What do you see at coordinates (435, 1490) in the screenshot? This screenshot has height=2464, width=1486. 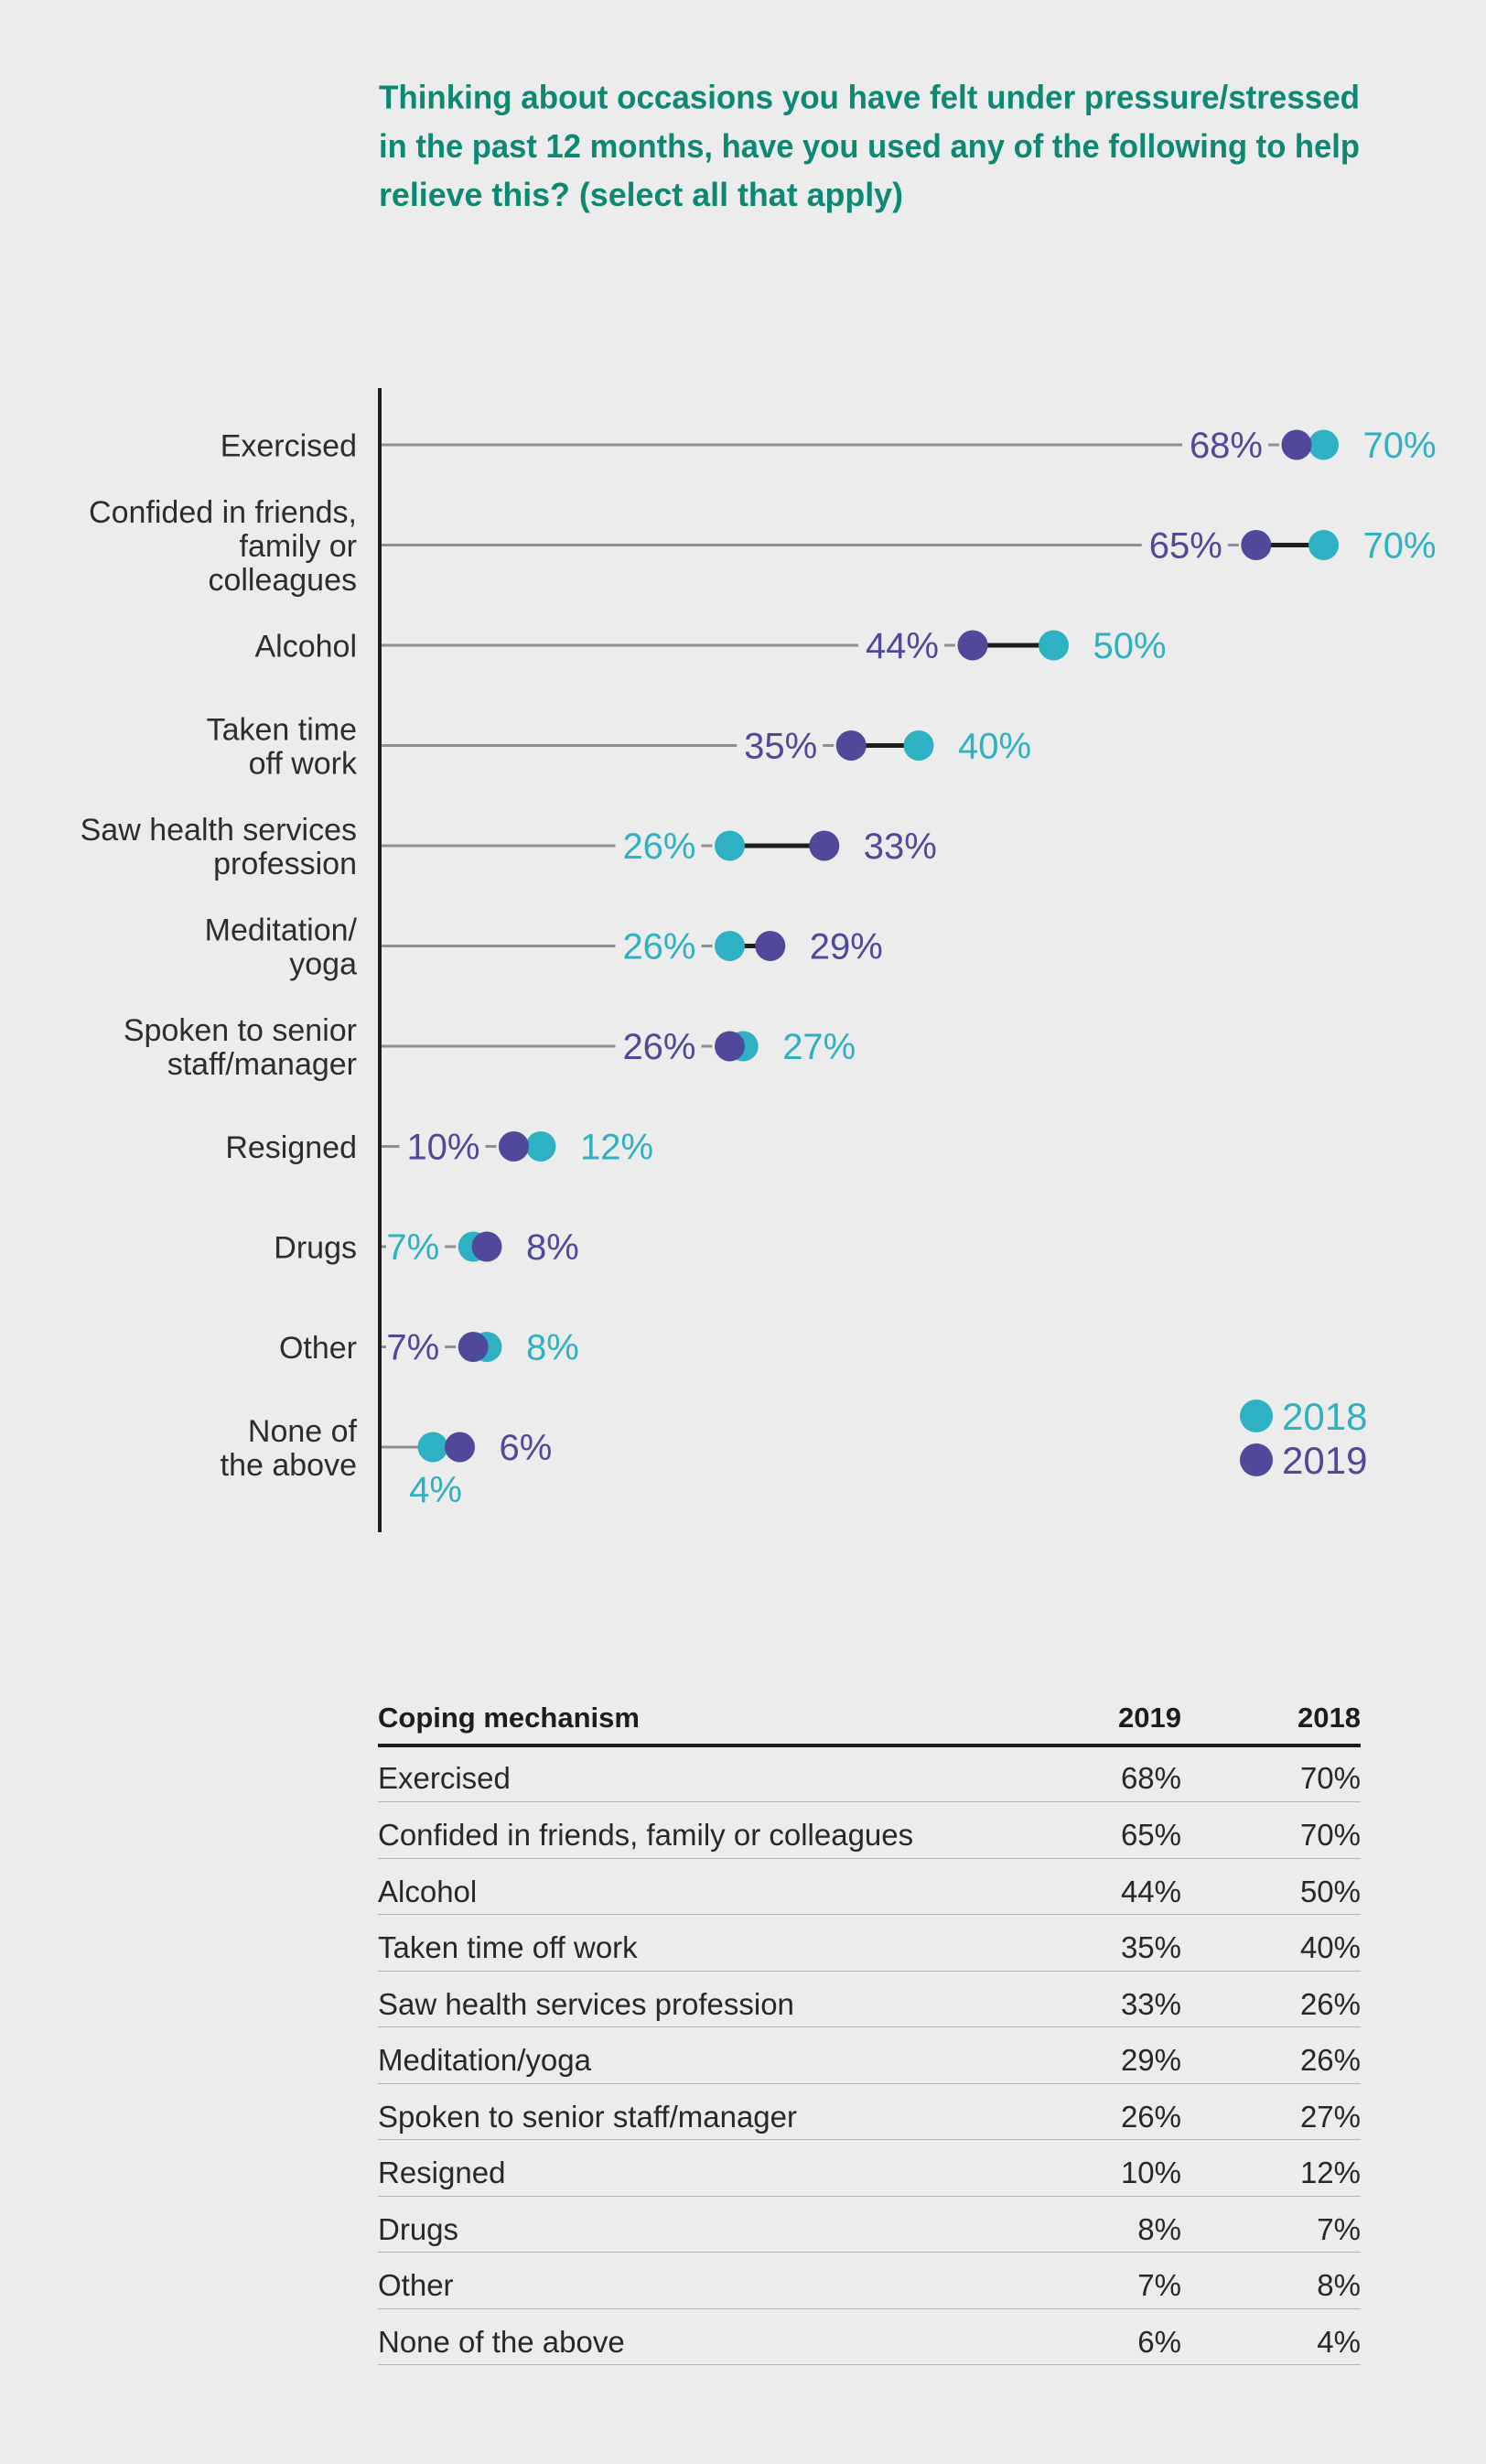 I see `svg-text: 4%` at bounding box center [435, 1490].